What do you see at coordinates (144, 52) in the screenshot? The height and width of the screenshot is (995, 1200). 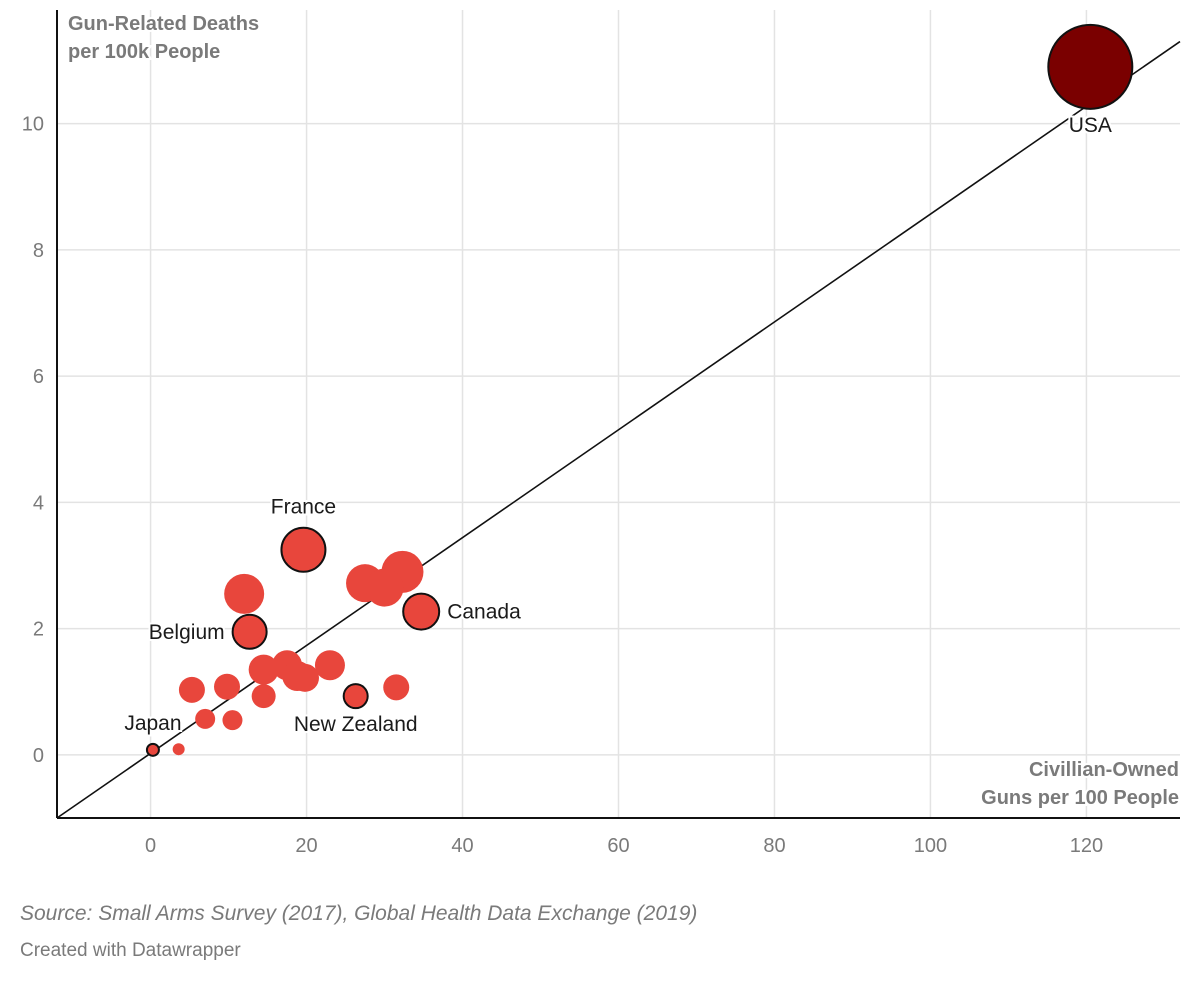 I see `y-axis-title: per 100k People` at bounding box center [144, 52].